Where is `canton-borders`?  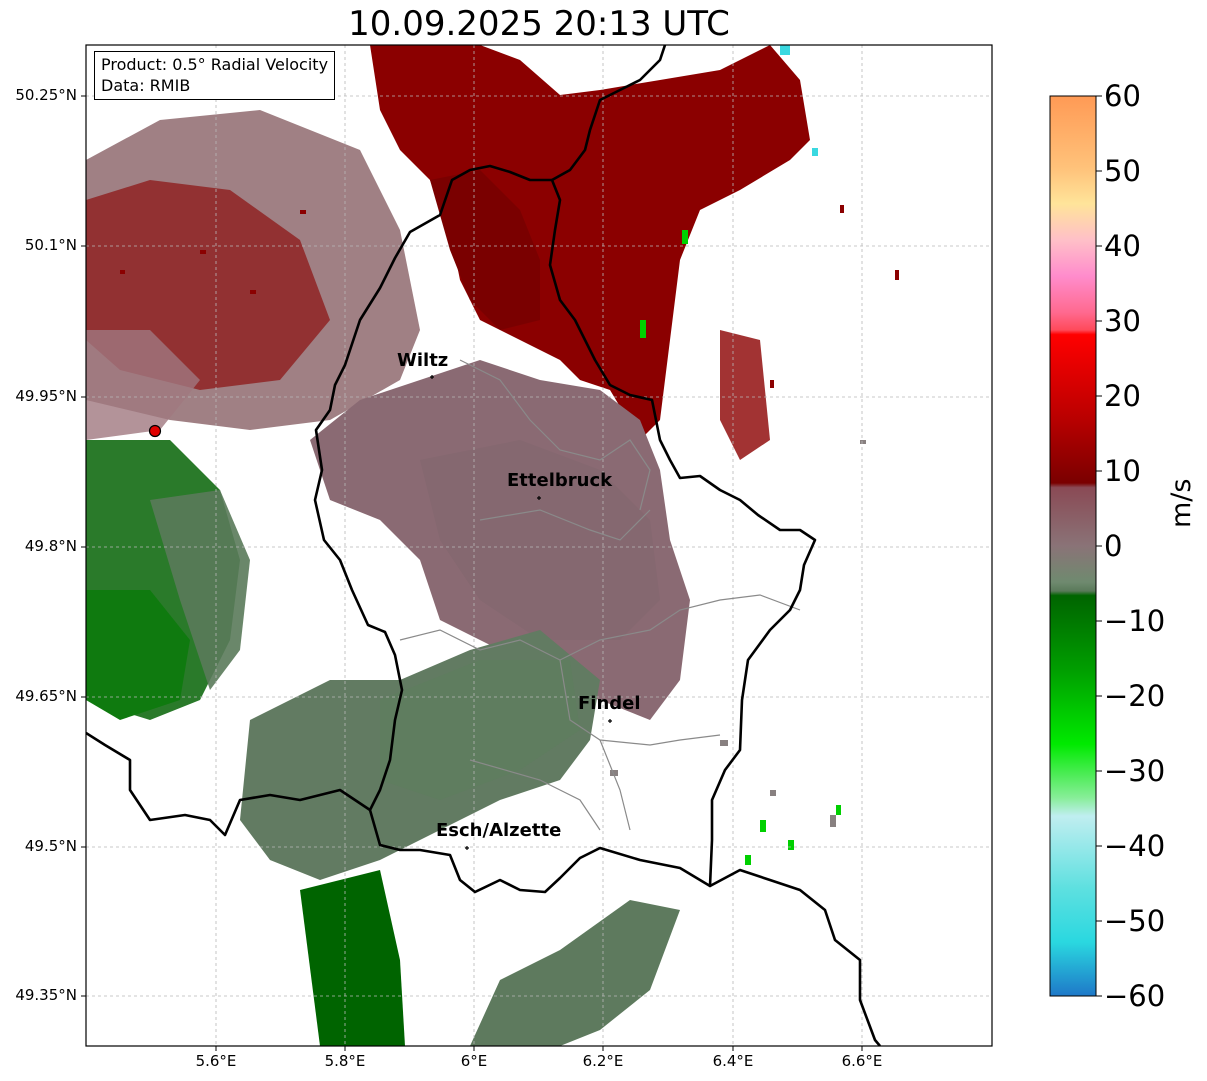
canton-borders is located at coordinates (600, 595).